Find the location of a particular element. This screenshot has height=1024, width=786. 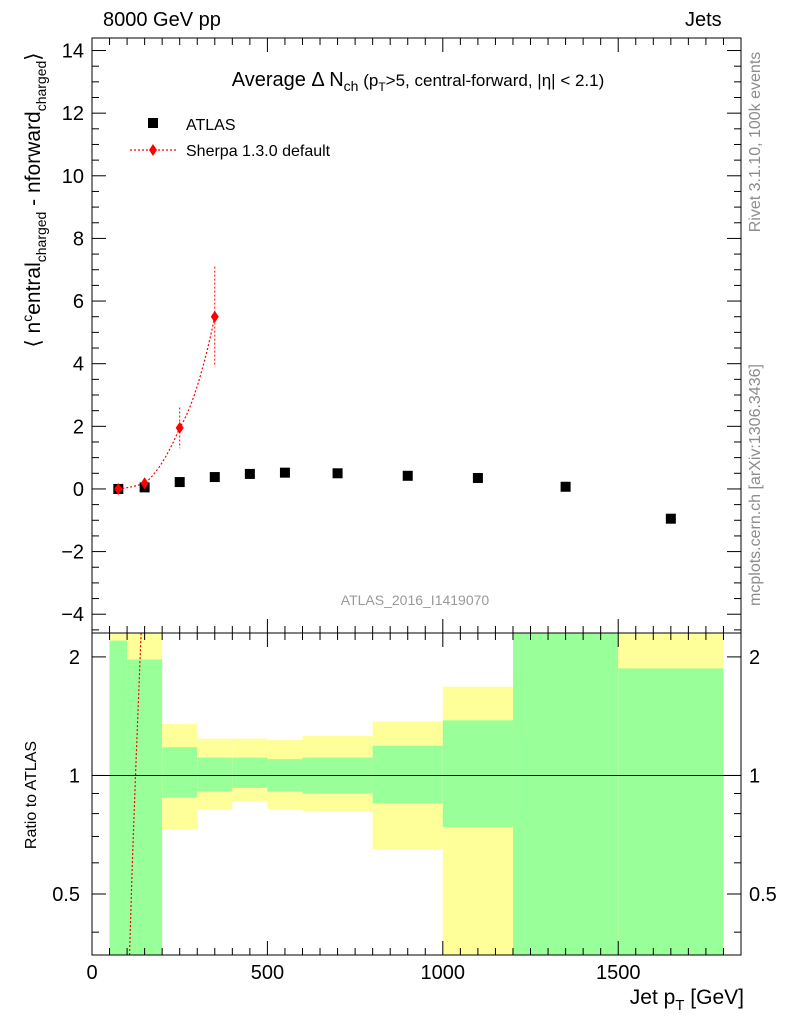

ratio-tick-label-right: 1 is located at coordinates (754, 776).